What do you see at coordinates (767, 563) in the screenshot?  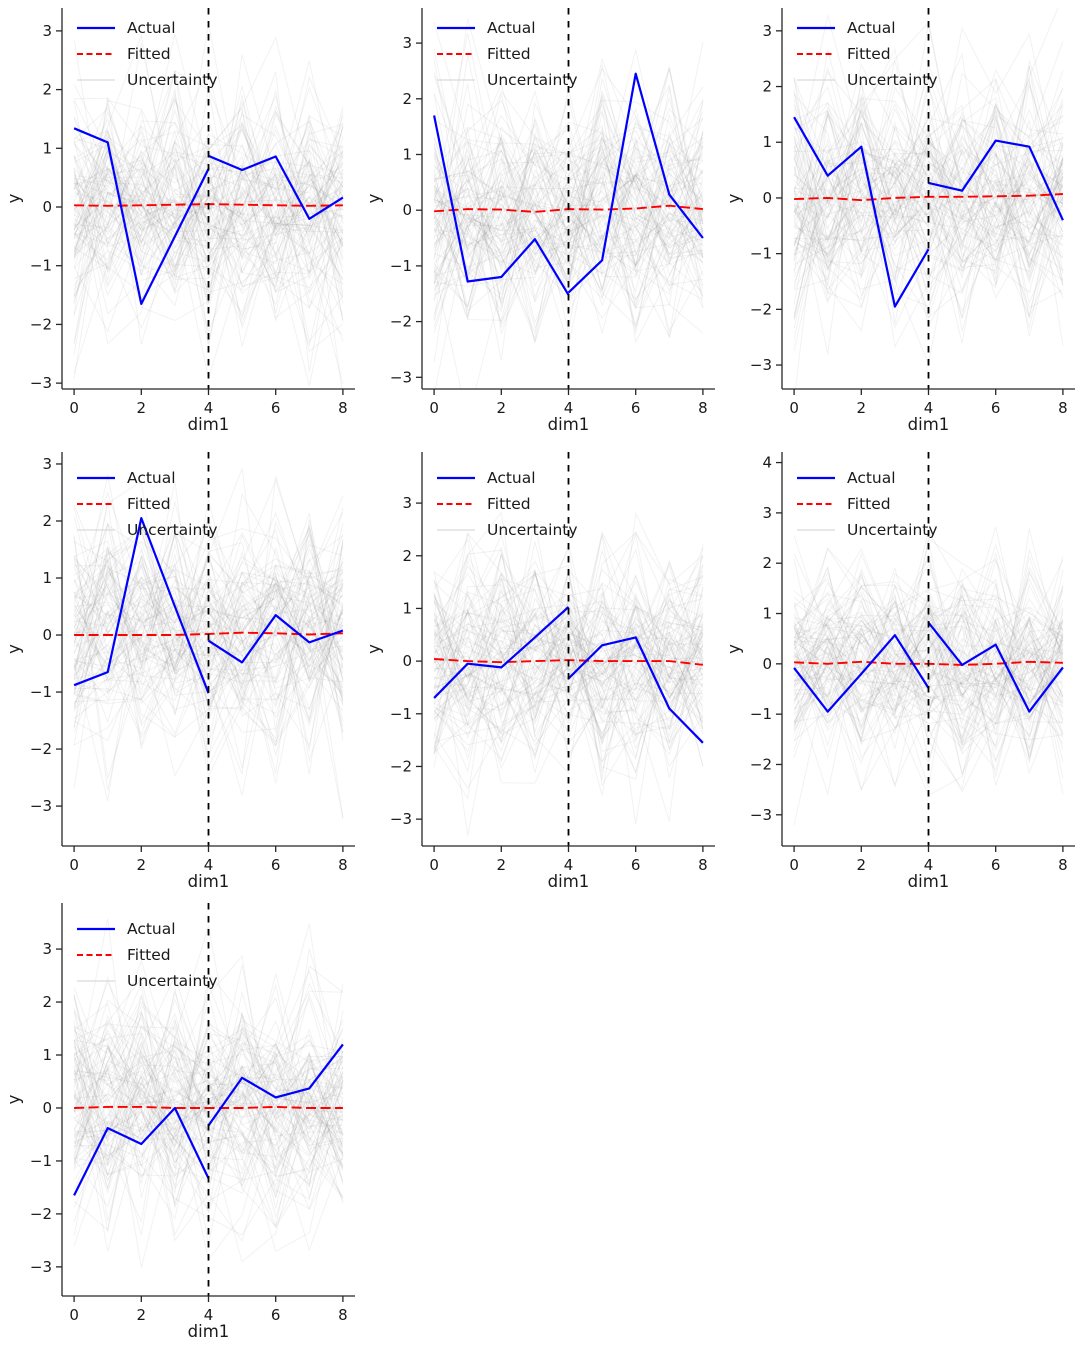 I see `y-tick-label: 2` at bounding box center [767, 563].